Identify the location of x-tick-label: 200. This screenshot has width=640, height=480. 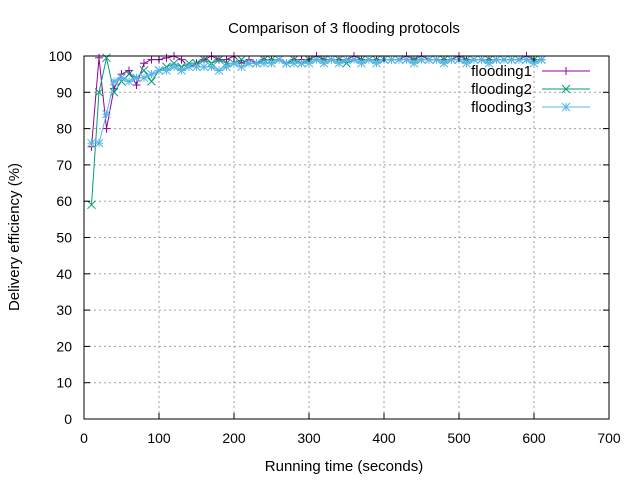
(234, 438).